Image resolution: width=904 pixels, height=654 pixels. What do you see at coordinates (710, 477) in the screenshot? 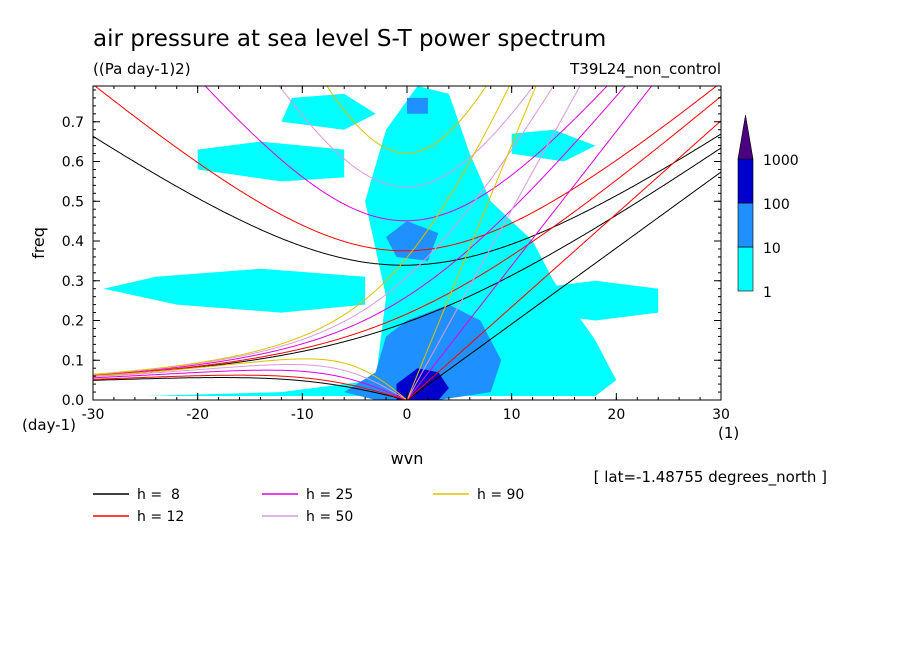
I see `latitude-annotation: [ lat=-1.48755 degrees_north ]` at bounding box center [710, 477].